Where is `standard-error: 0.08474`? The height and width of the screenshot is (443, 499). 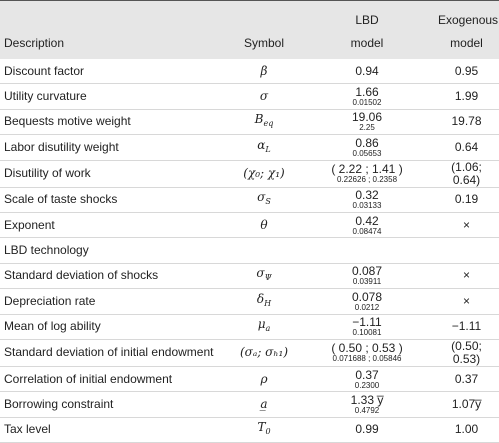
standard-error: 0.08474 is located at coordinates (367, 231).